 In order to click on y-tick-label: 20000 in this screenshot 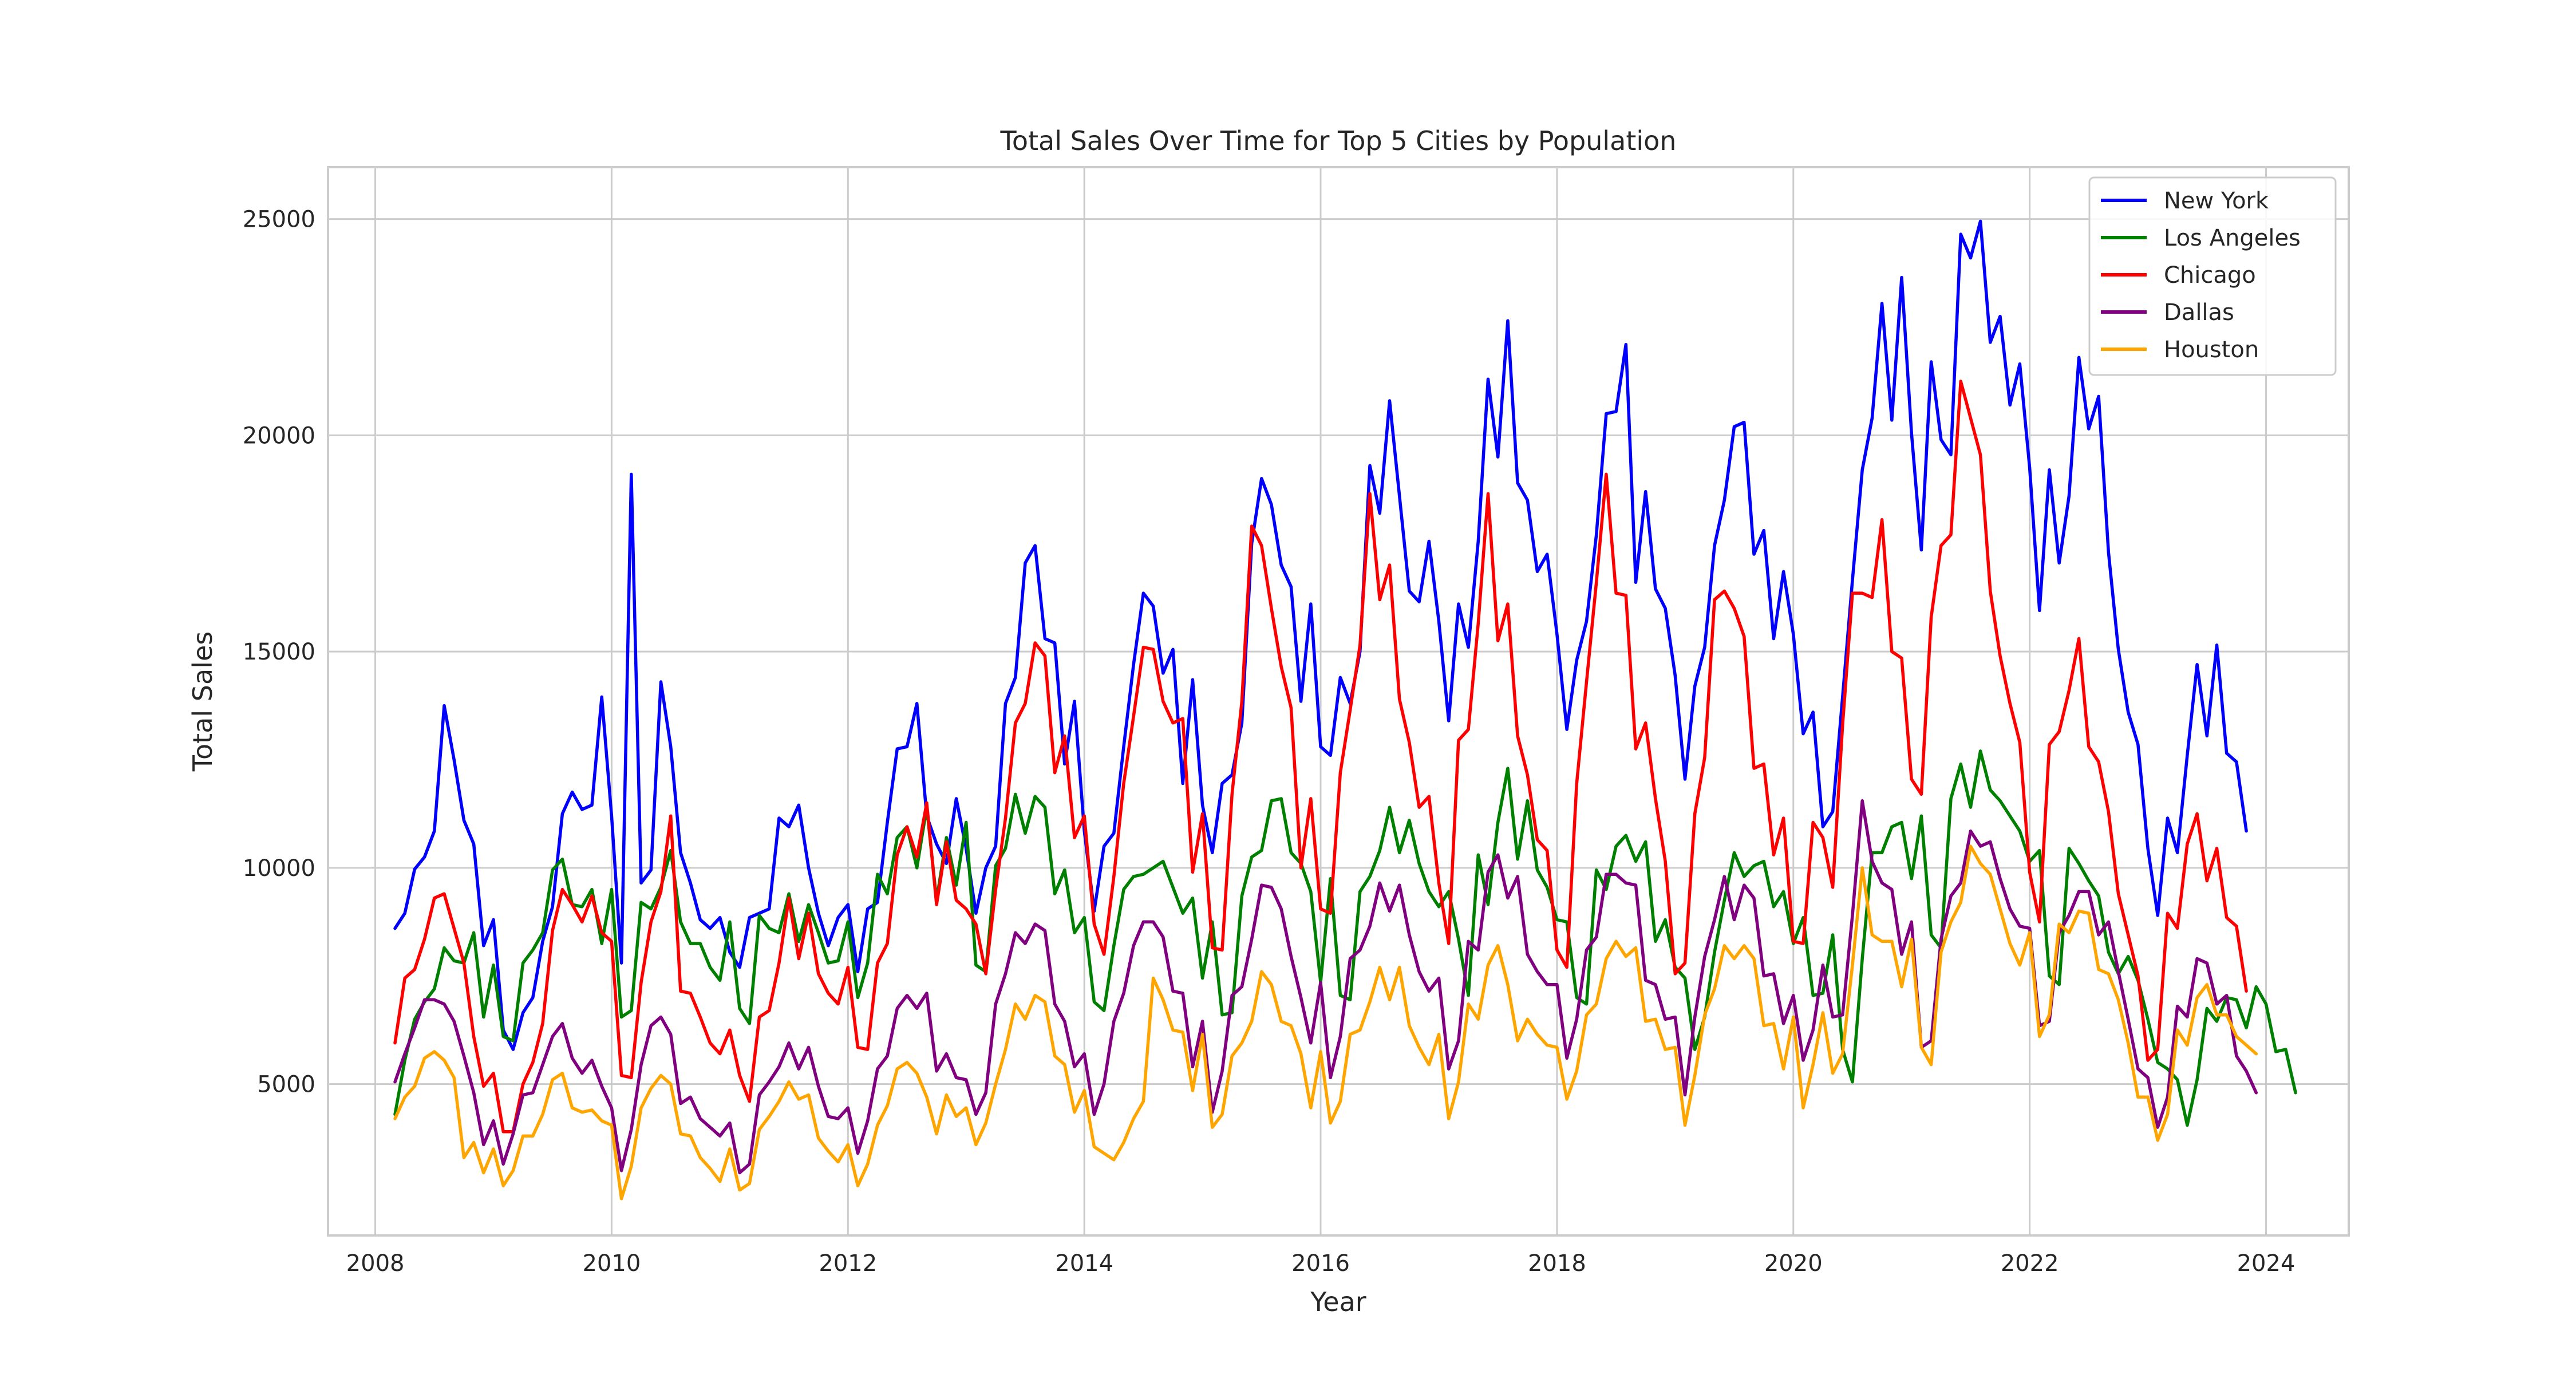, I will do `click(279, 436)`.